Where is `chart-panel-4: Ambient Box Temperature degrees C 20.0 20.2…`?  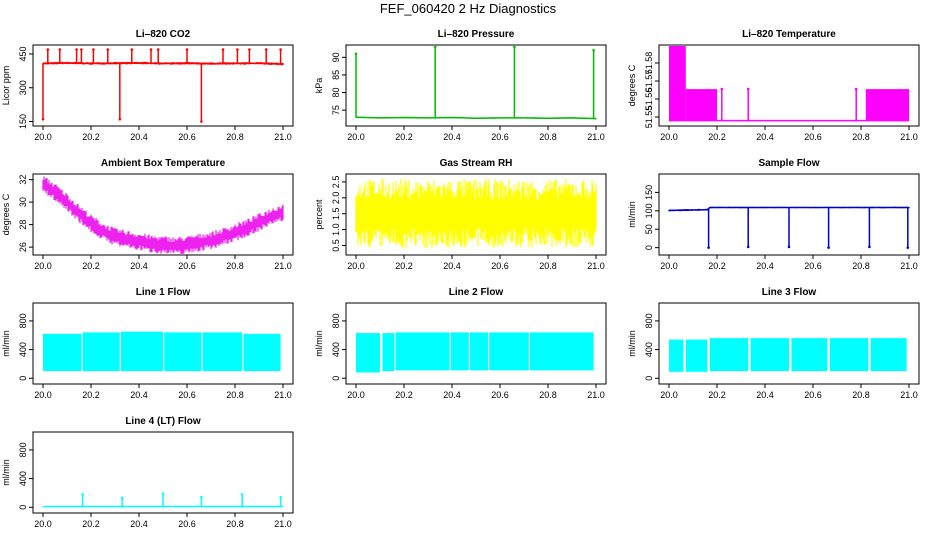
chart-panel-4: Ambient Box Temperature degrees C 20.0 20.2… is located at coordinates (147, 214).